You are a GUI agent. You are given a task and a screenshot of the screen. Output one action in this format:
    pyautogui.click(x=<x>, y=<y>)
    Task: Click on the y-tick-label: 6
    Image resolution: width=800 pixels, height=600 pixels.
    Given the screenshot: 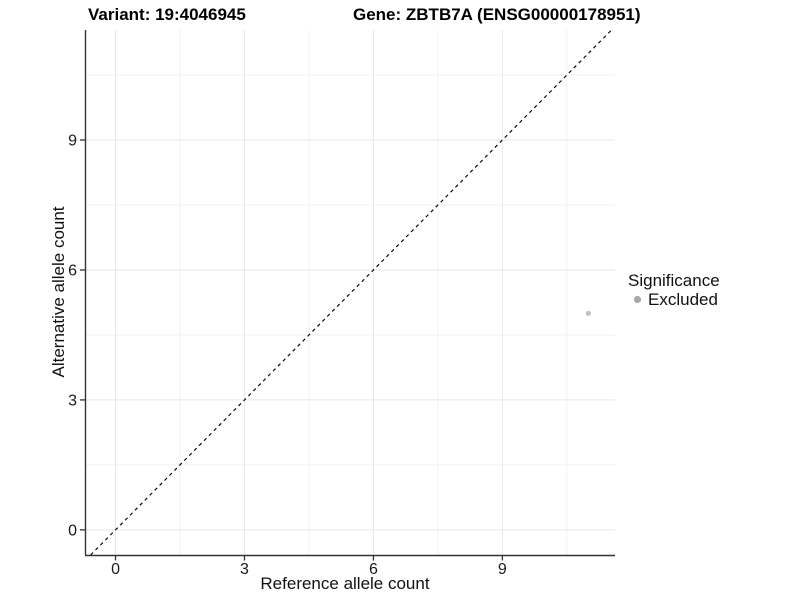 What is the action you would take?
    pyautogui.click(x=72, y=270)
    